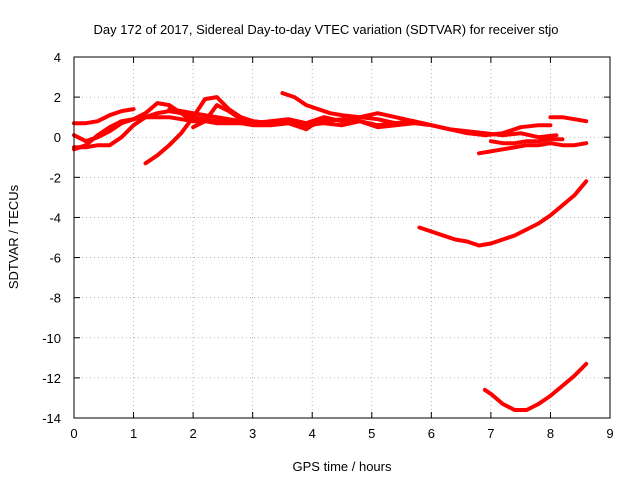 The width and height of the screenshot is (640, 480). Describe the element at coordinates (55, 177) in the screenshot. I see `y-tick-label: -2` at that location.